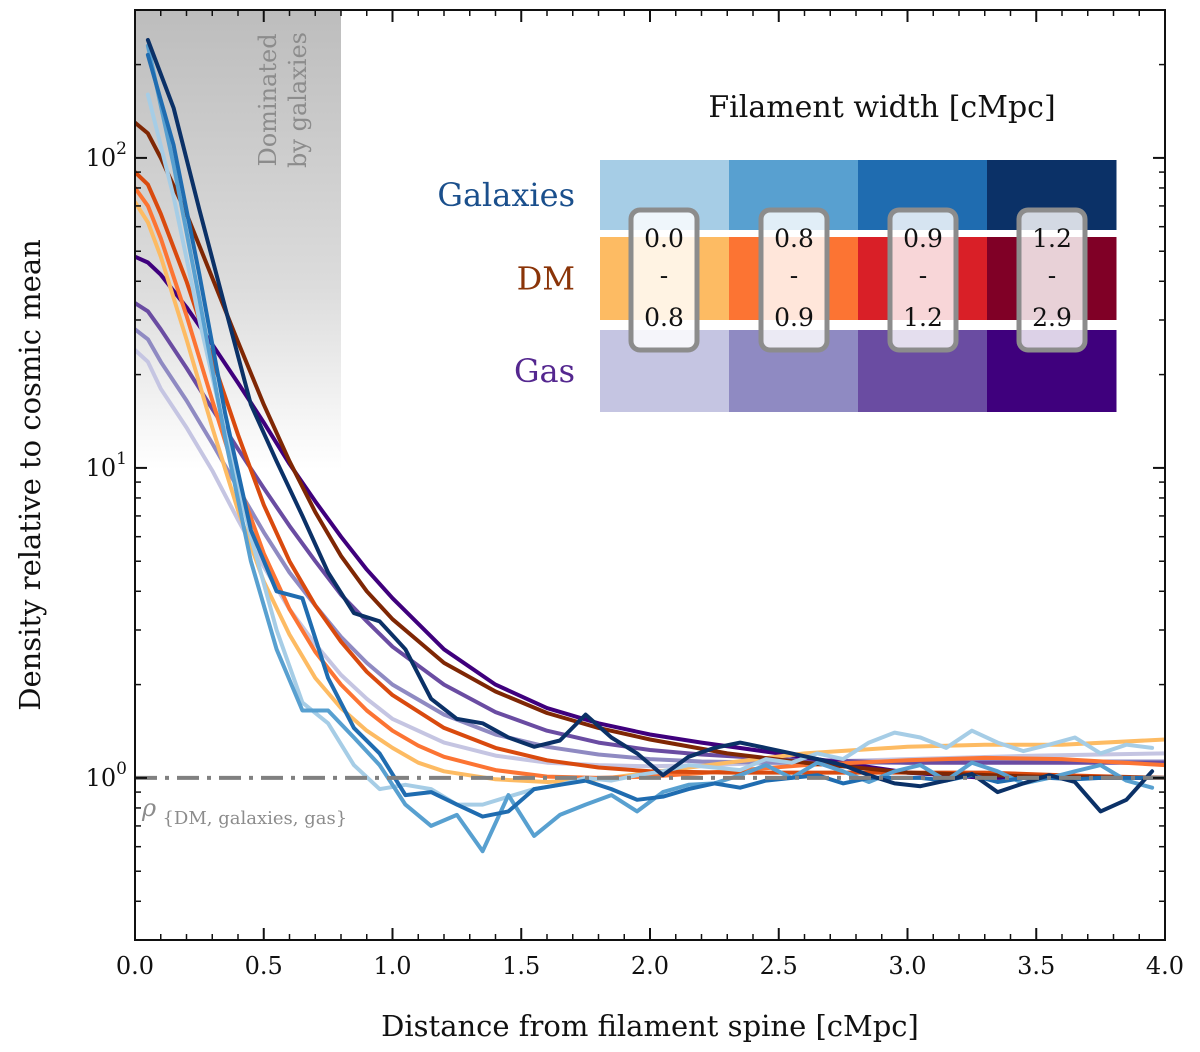  What do you see at coordinates (664, 317) in the screenshot?
I see `legend-bin-high: 0.8` at bounding box center [664, 317].